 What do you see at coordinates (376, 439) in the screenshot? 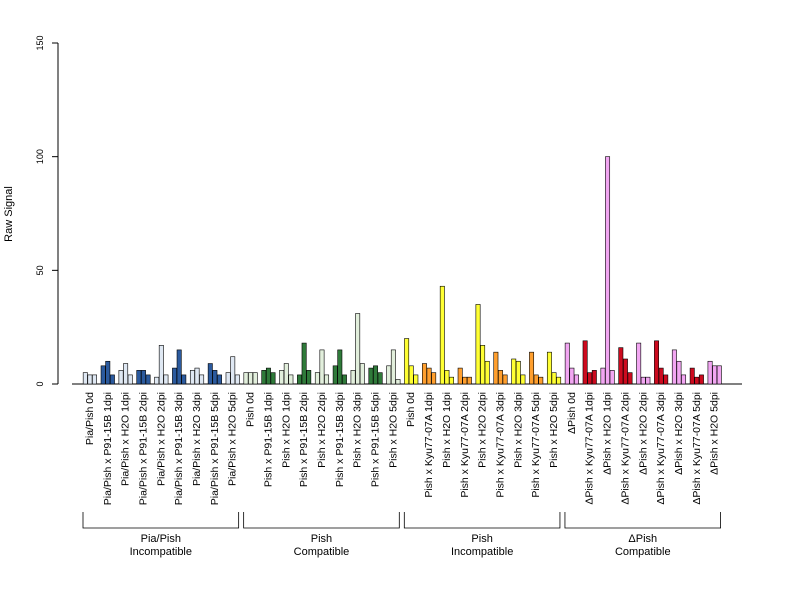
I see `x-tick-label: Pish x P91-15B 5dpi` at bounding box center [376, 439].